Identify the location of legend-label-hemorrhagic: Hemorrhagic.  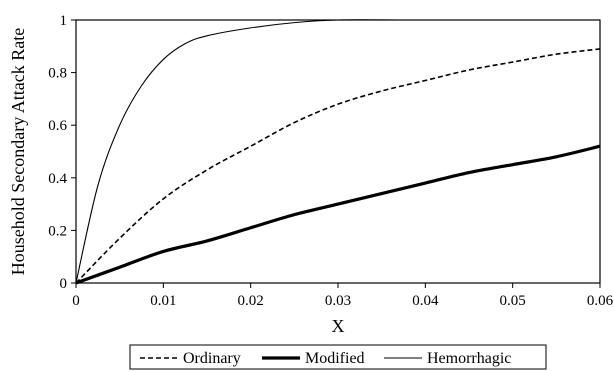
(469, 358).